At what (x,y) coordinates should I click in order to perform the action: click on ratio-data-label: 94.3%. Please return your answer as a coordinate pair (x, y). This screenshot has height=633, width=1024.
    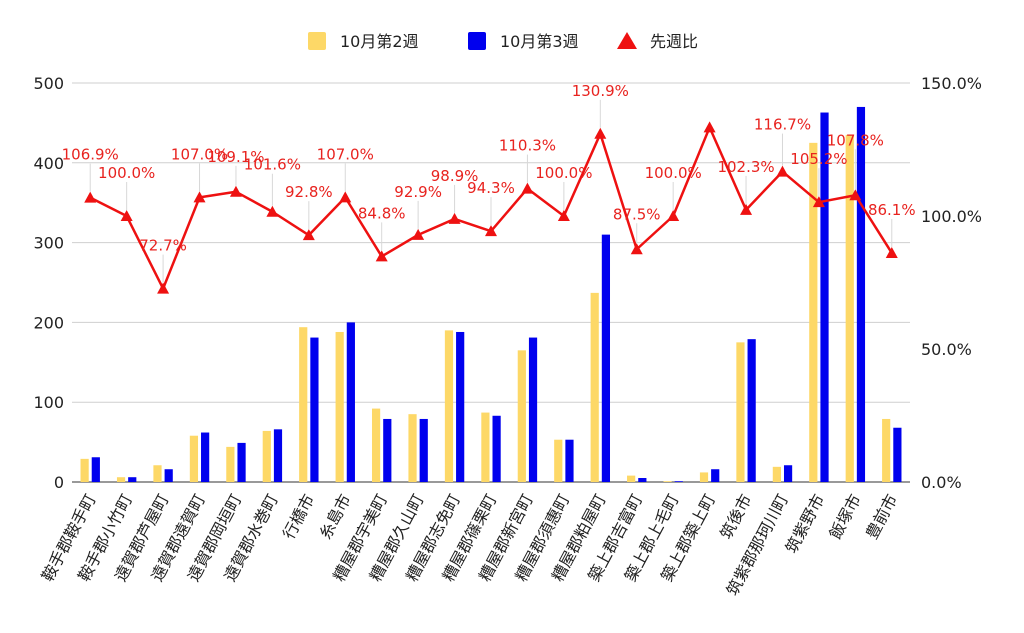
    Looking at the image, I should click on (491, 188).